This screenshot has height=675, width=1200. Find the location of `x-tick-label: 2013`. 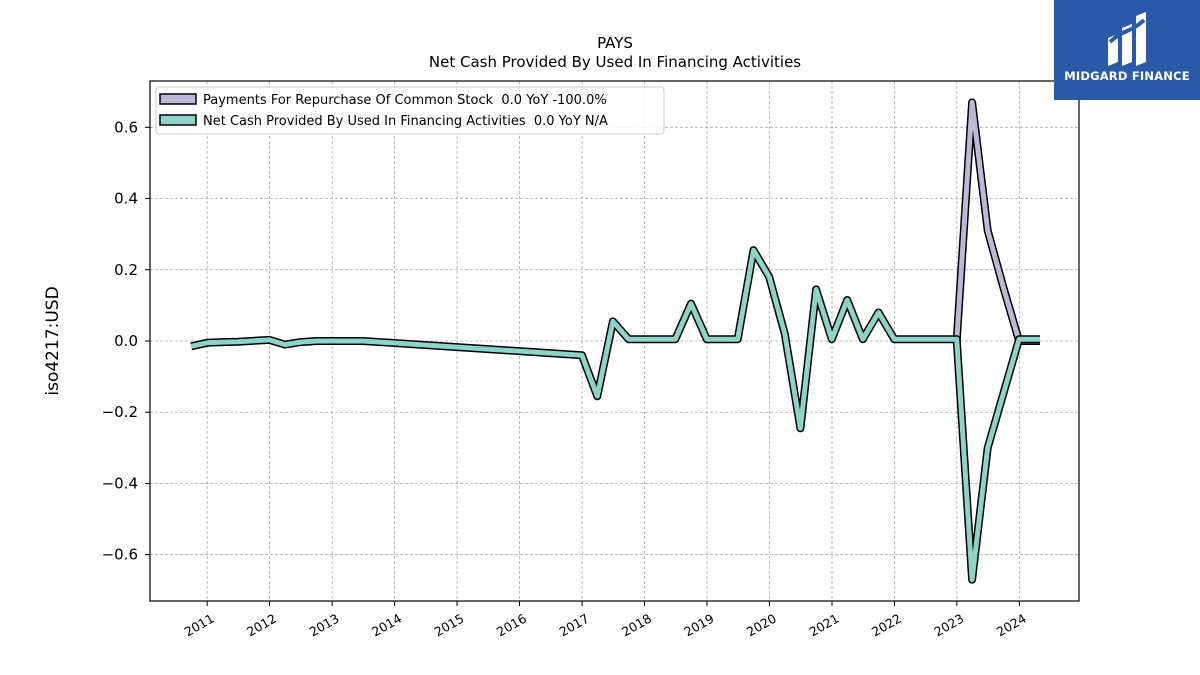

x-tick-label: 2013 is located at coordinates (324, 625).